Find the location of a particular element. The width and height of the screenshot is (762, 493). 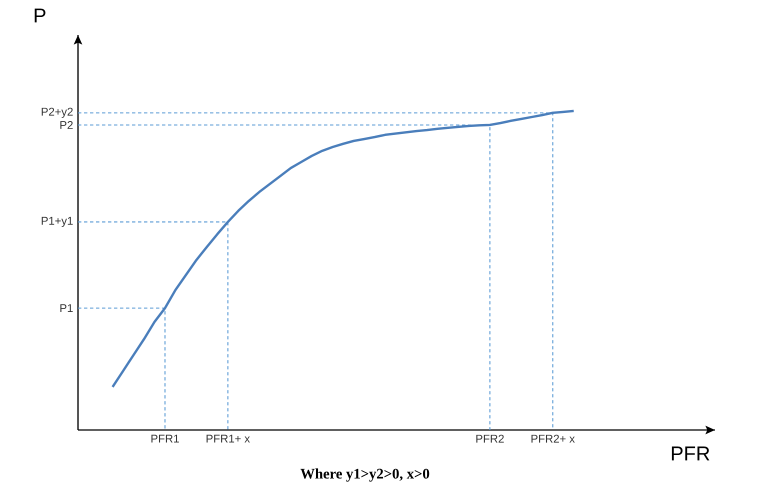

ref-line-label: P1 is located at coordinates (66, 308).